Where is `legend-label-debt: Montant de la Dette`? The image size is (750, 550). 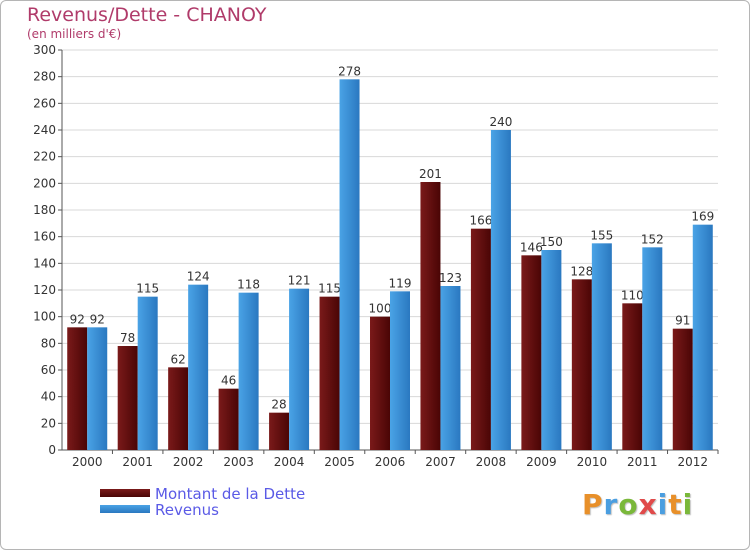 legend-label-debt: Montant de la Dette is located at coordinates (230, 494).